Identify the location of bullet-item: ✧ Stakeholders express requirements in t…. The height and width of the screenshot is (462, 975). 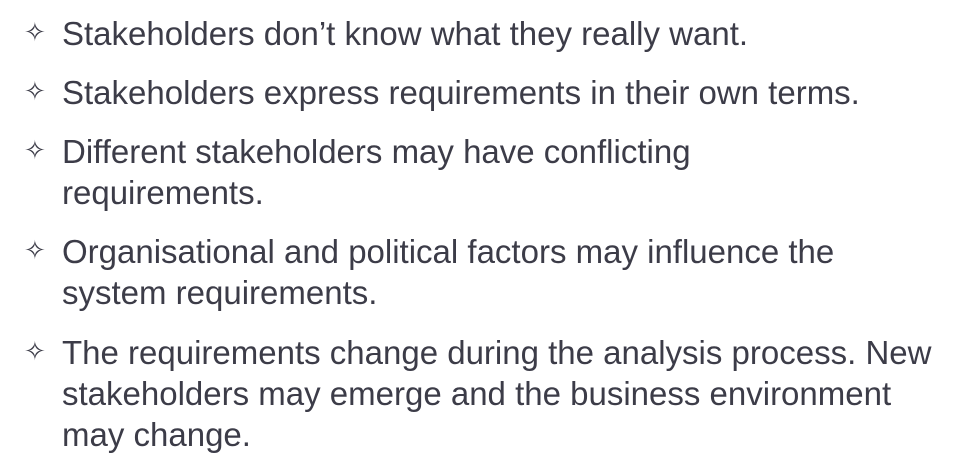
(494, 92).